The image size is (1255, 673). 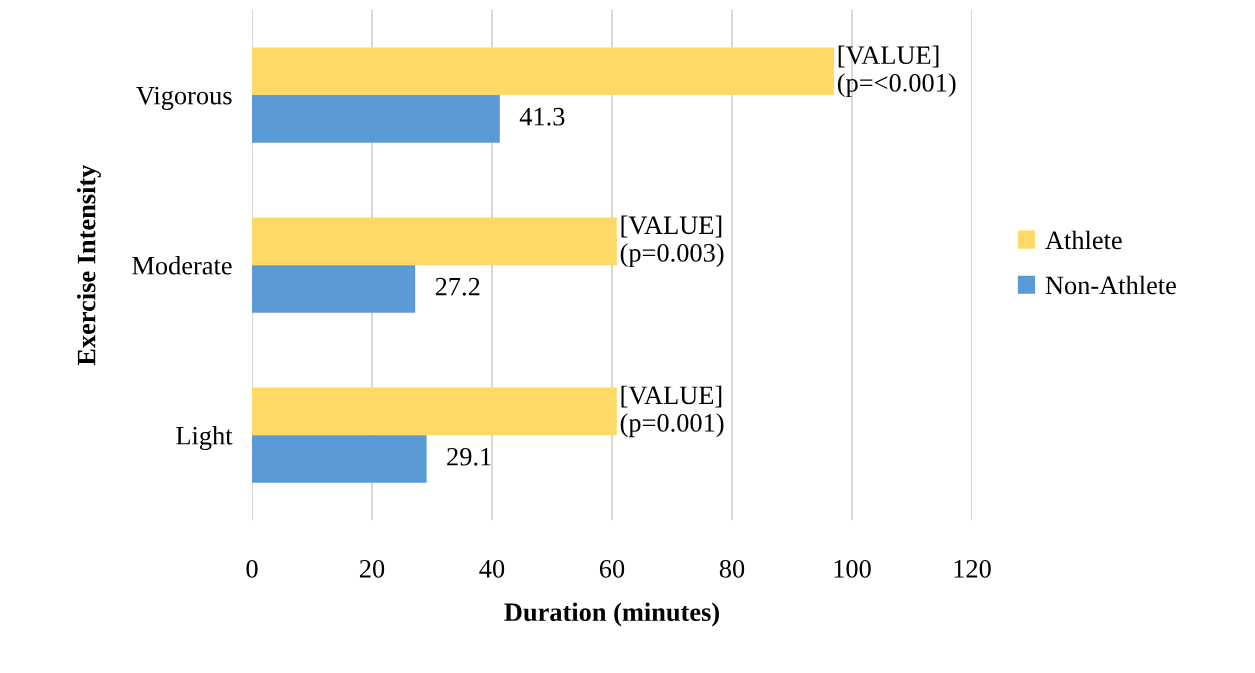 I want to click on data-label: 41.3, so click(x=542, y=116).